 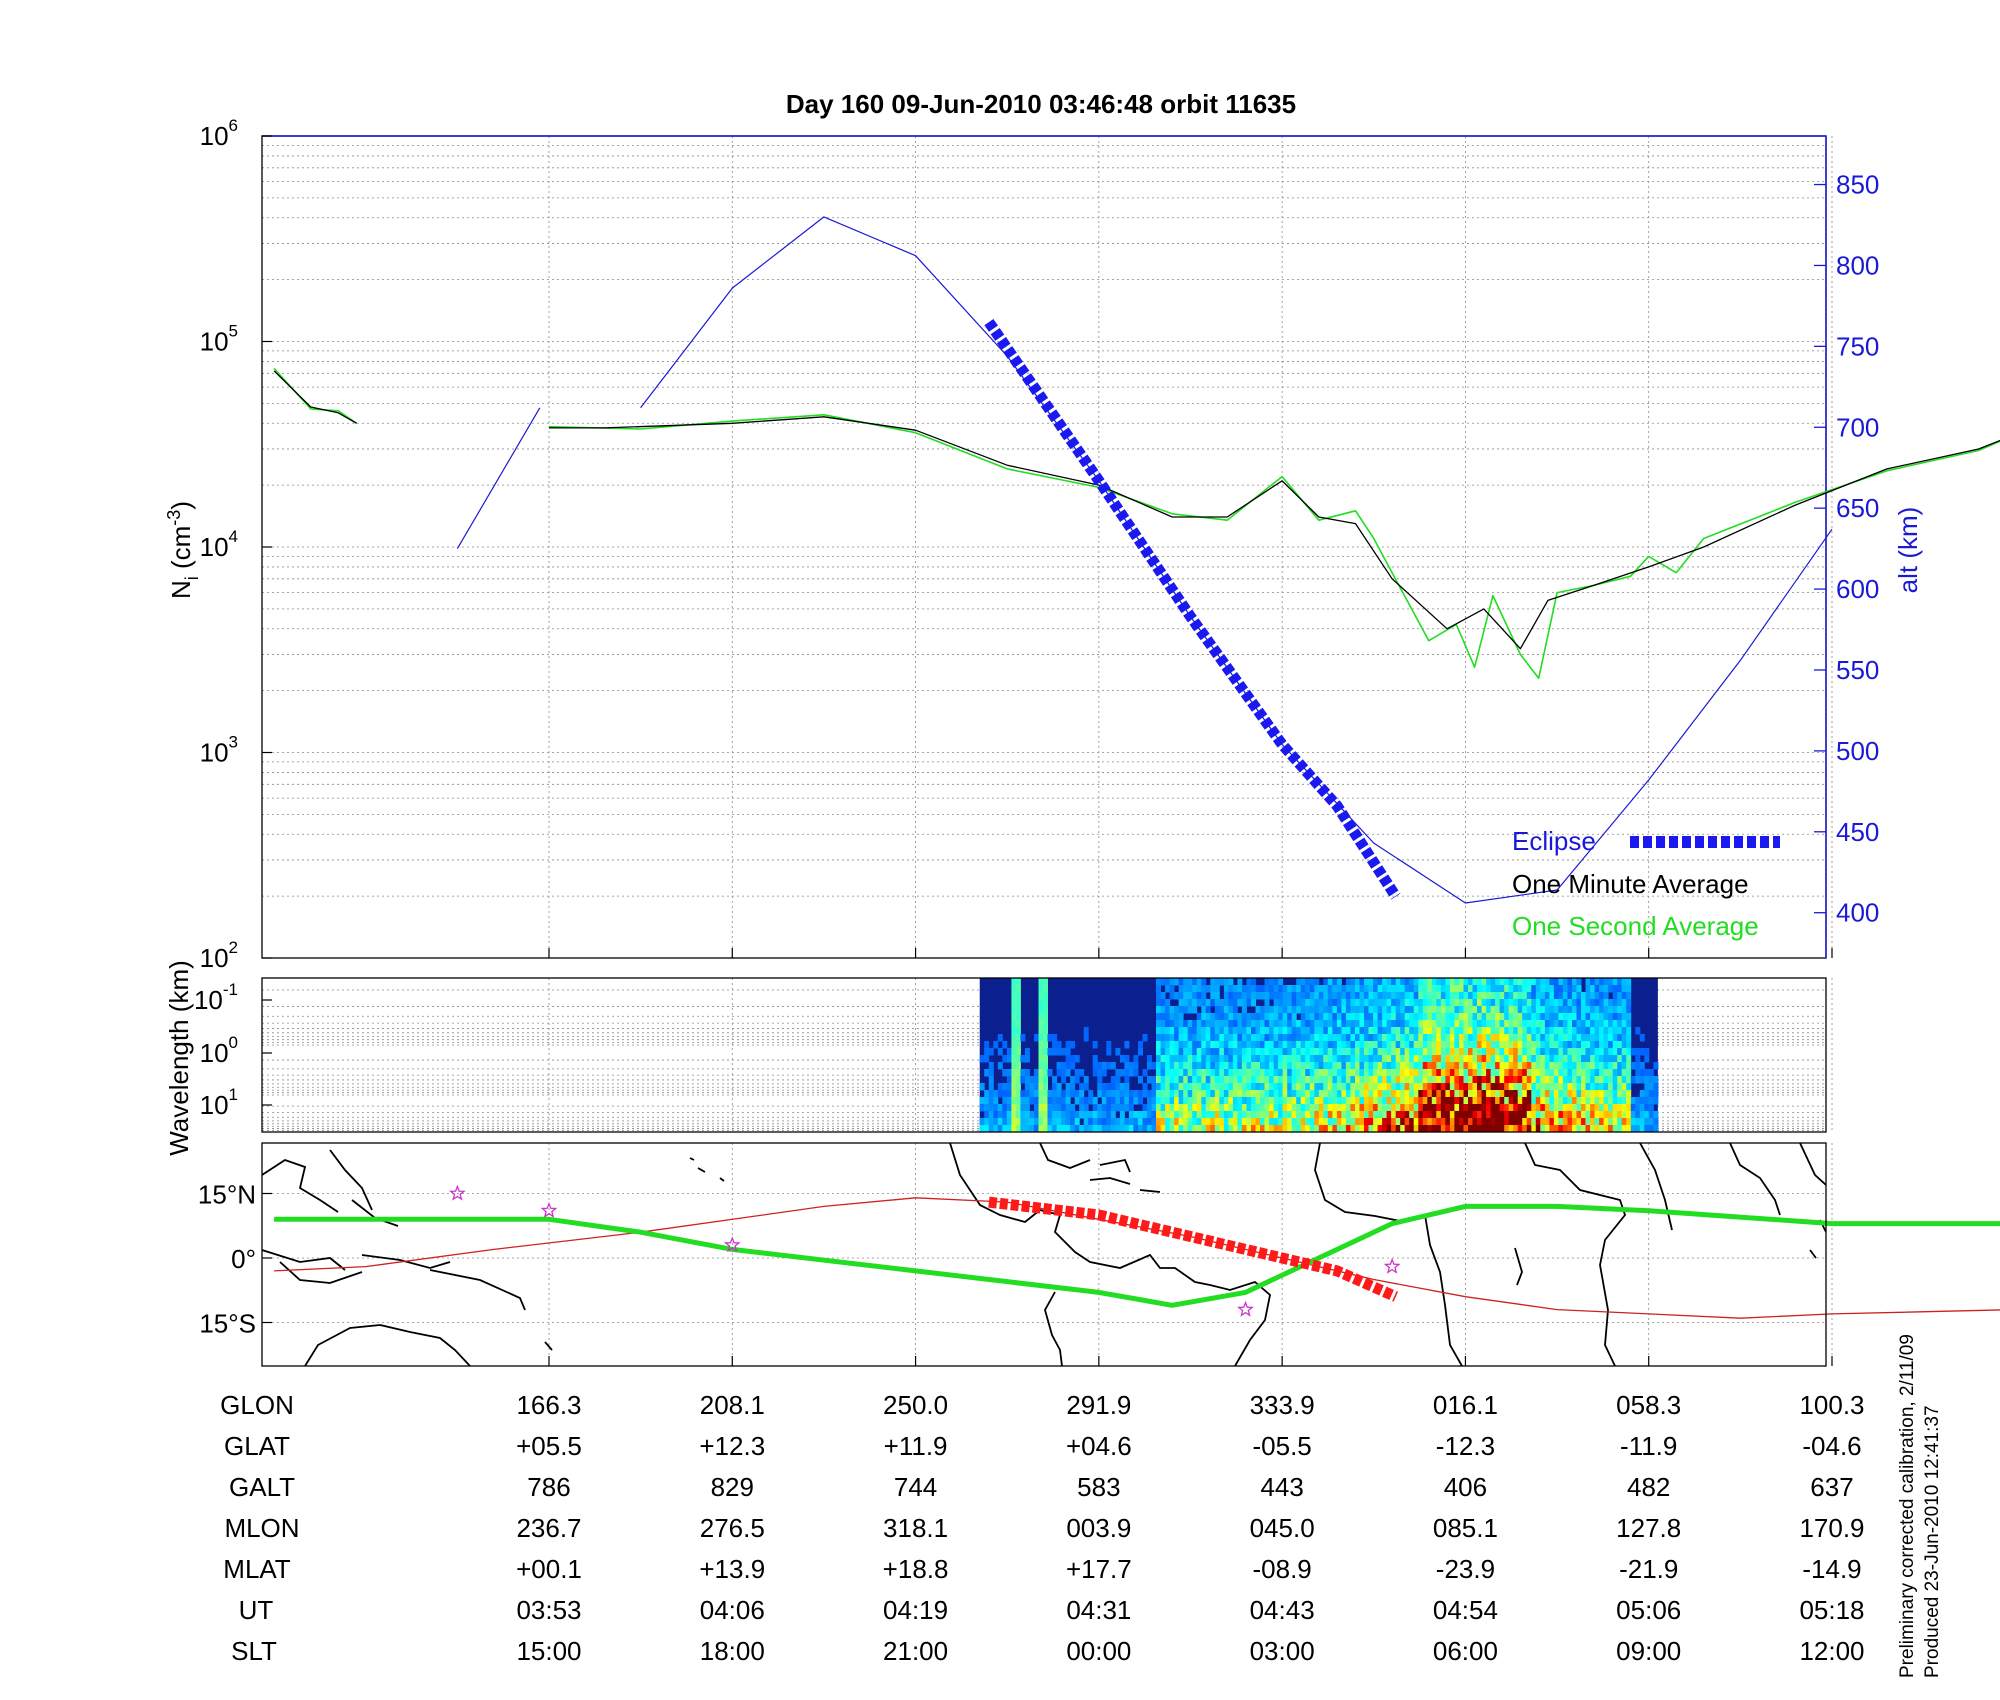 I want to click on y2-tick-label: 600, so click(x=1857, y=589).